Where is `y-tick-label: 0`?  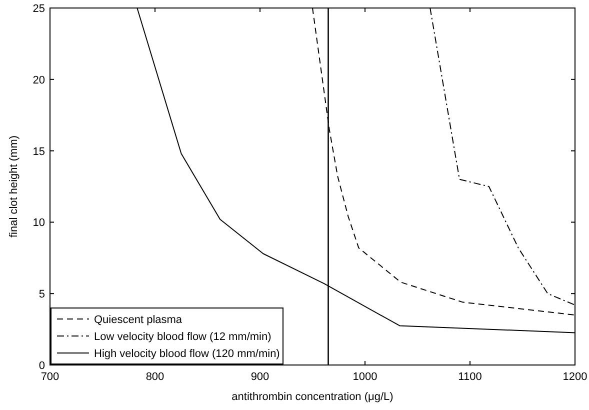
y-tick-label: 0 is located at coordinates (41, 366).